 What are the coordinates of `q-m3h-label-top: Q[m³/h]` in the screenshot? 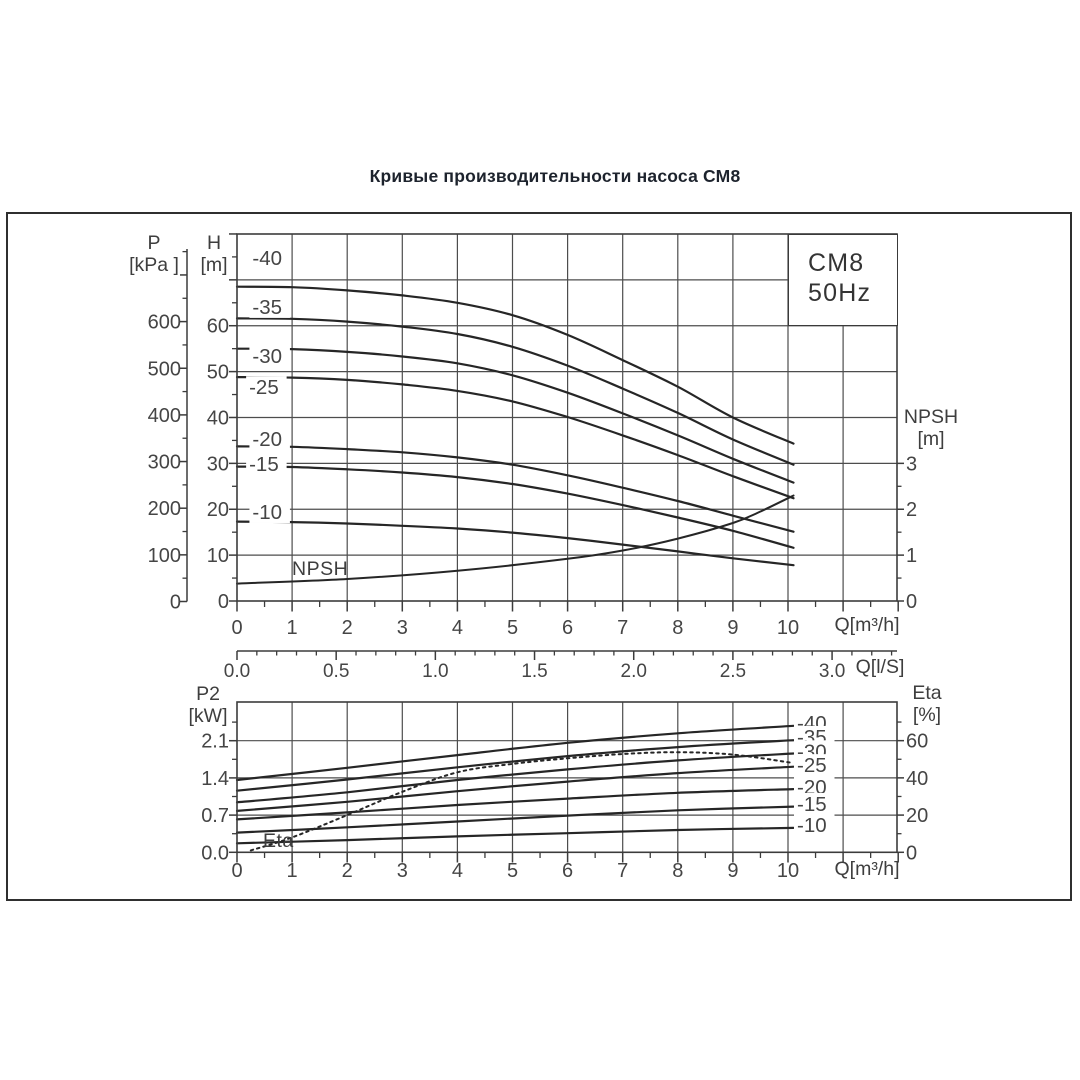 It's located at (867, 625).